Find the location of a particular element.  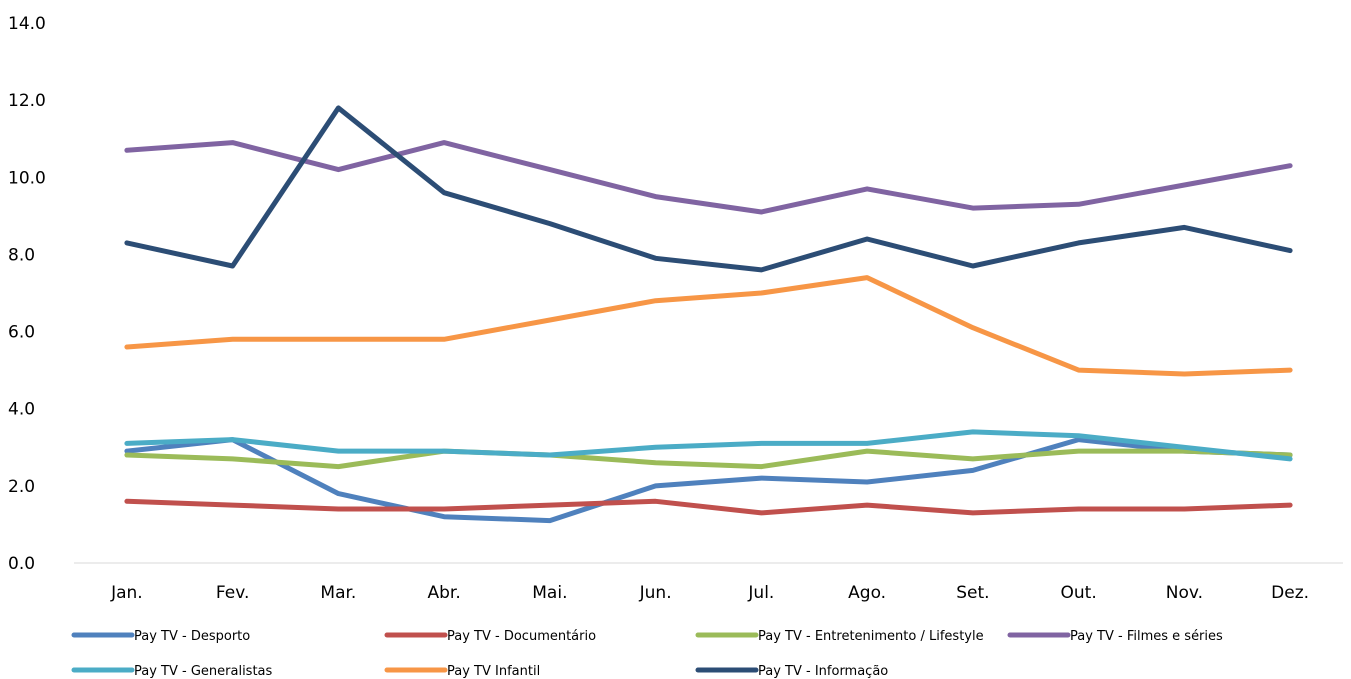

y-axis-tick-labels: 0.0 2.0 4.0 6.0 8.0 10.0 12.0 14.0 is located at coordinates (27, 294).